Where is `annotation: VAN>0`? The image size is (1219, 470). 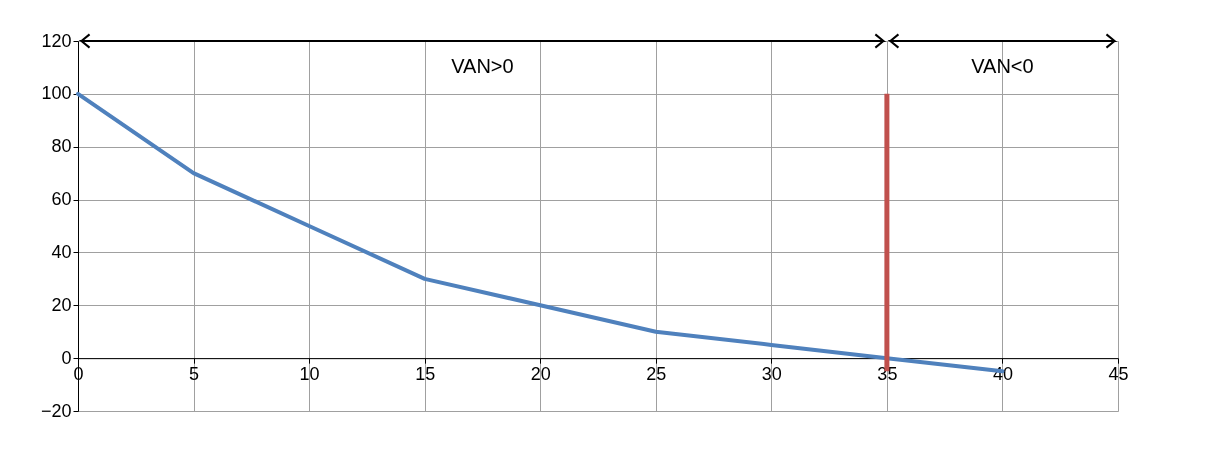
annotation: VAN>0 is located at coordinates (482, 66).